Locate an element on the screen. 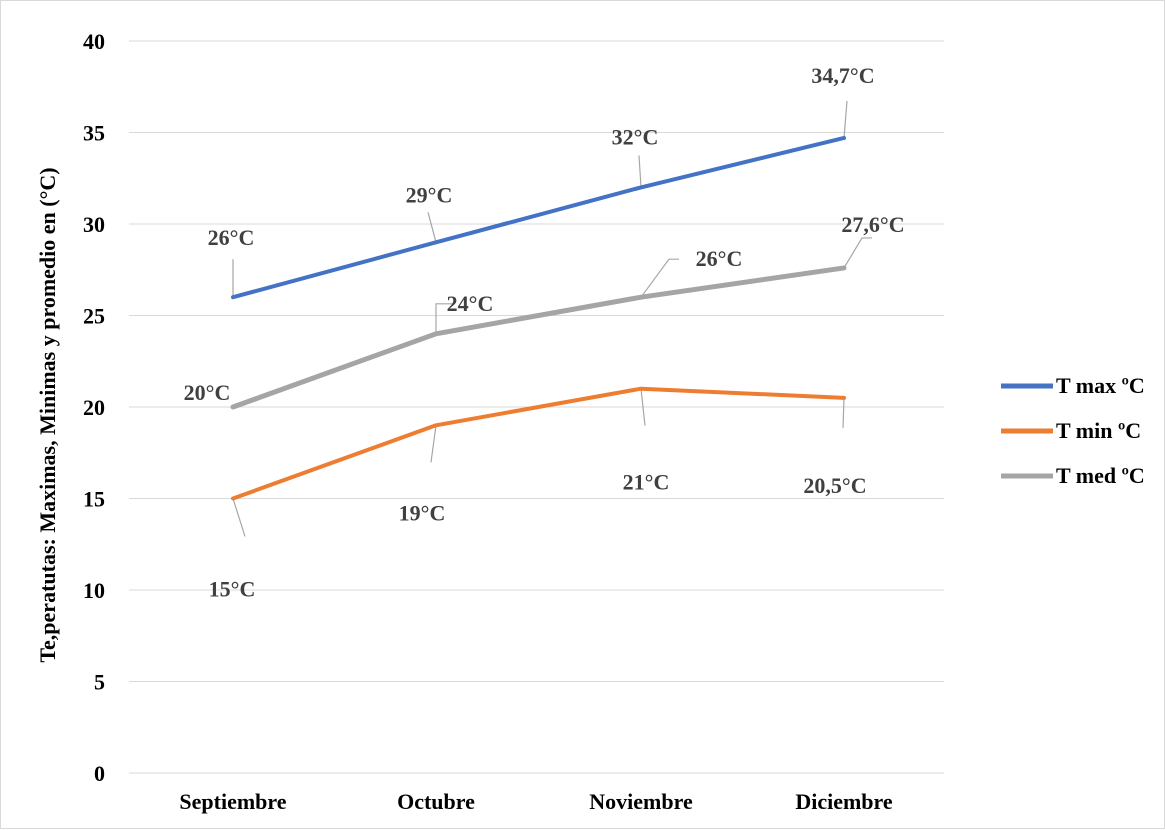  legend-entry-label: T min ºC is located at coordinates (1098, 430).